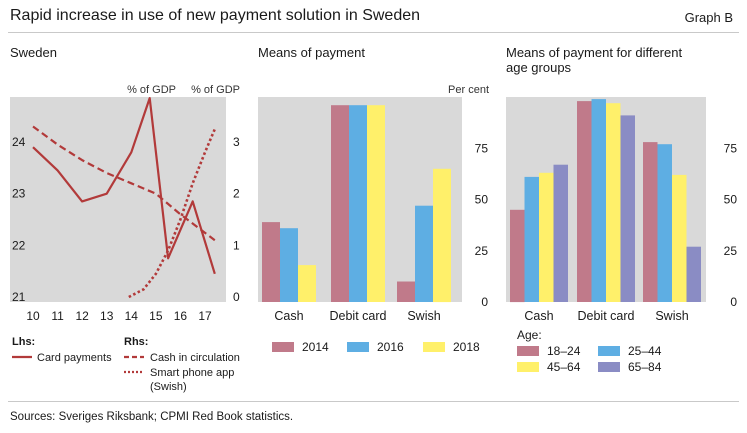  I want to click on right-axis-unit: % of GDP, so click(215, 90).